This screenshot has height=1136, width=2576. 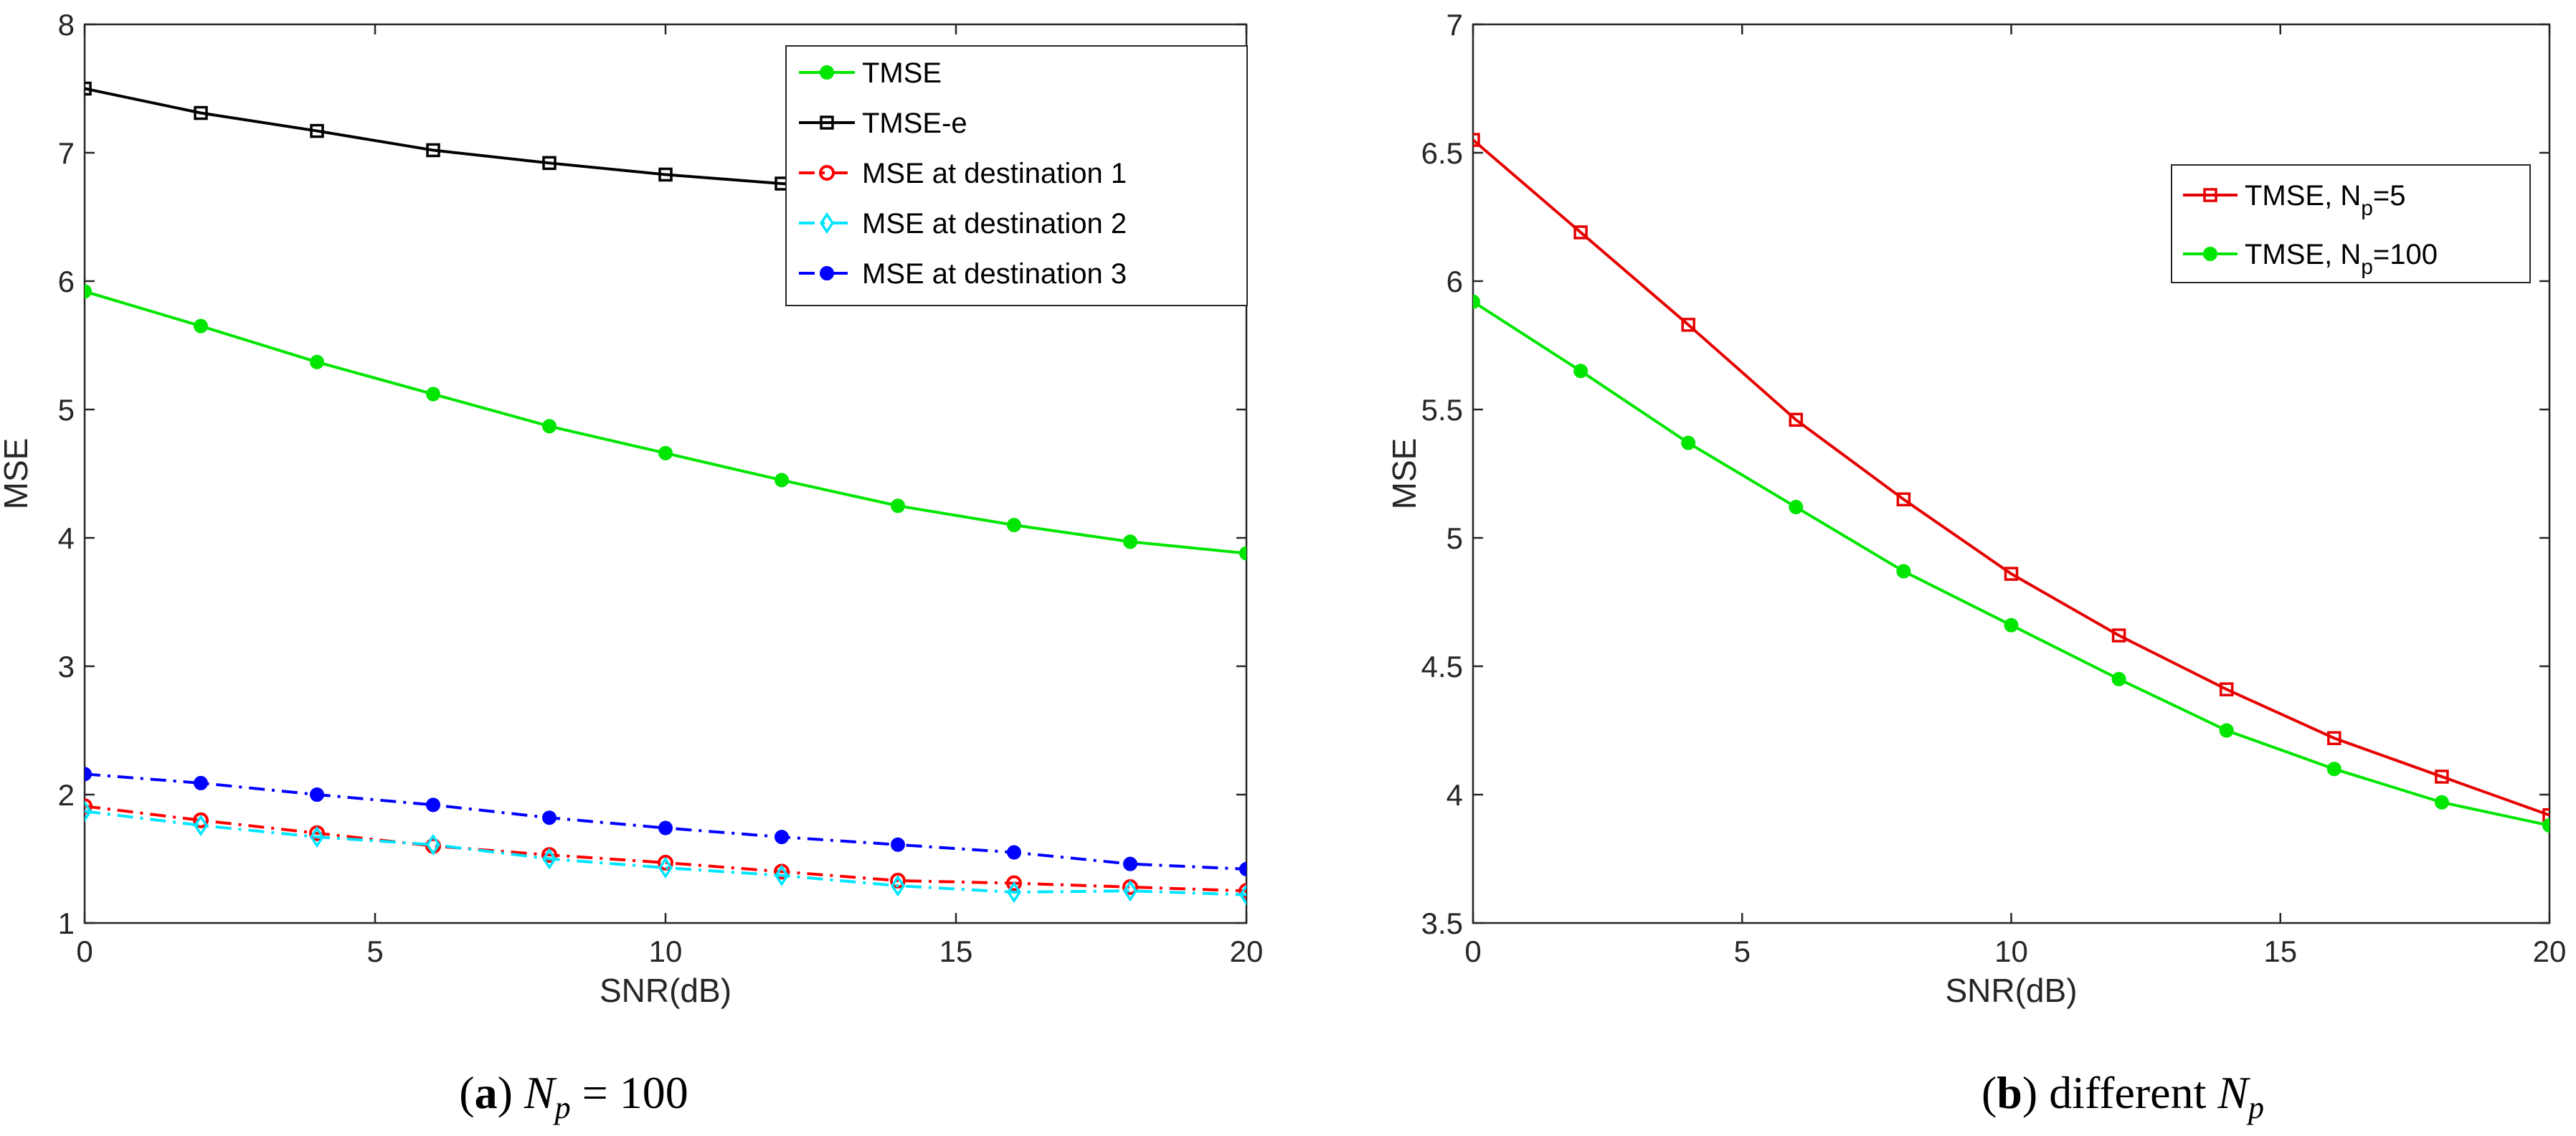 I want to click on panel-a-ytick-label: 4, so click(x=66, y=538).